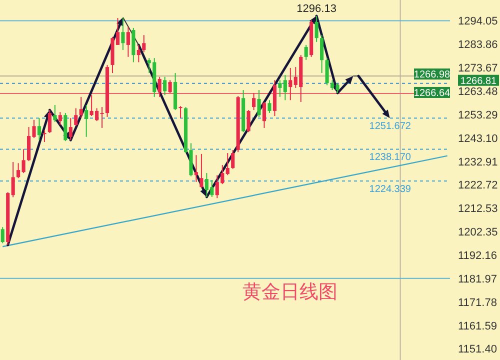 This screenshot has height=360, width=500. I want to click on y-tick-label: 1253.29, so click(478, 115).